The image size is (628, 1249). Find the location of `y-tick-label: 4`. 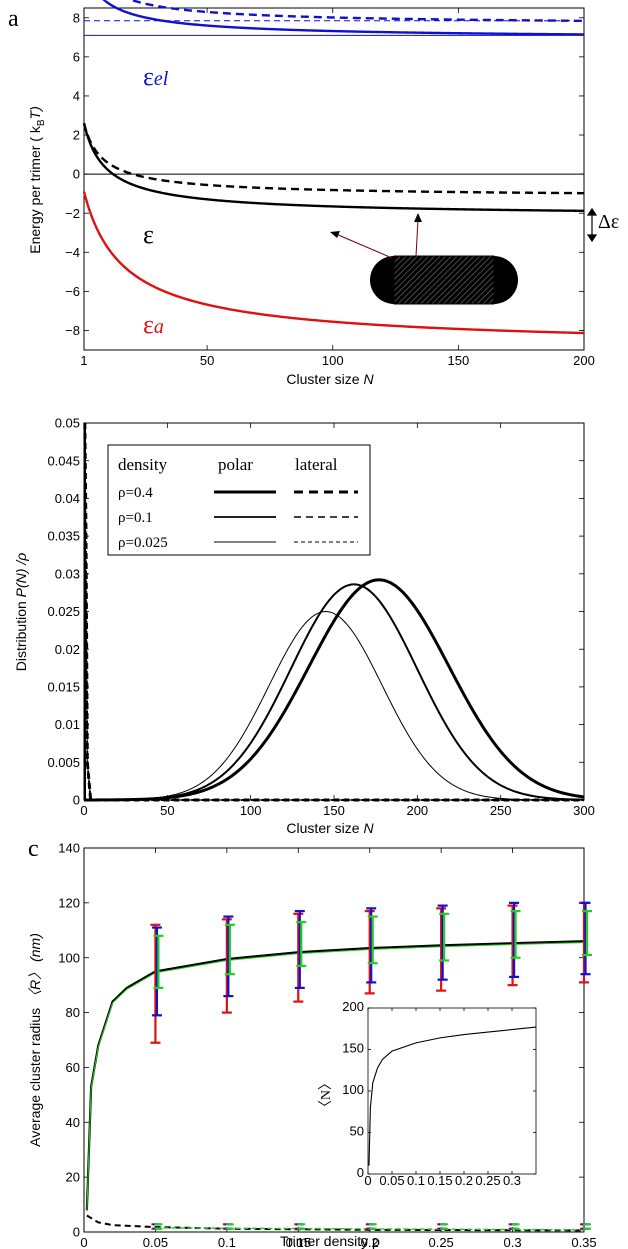

y-tick-label: 4 is located at coordinates (76, 95).